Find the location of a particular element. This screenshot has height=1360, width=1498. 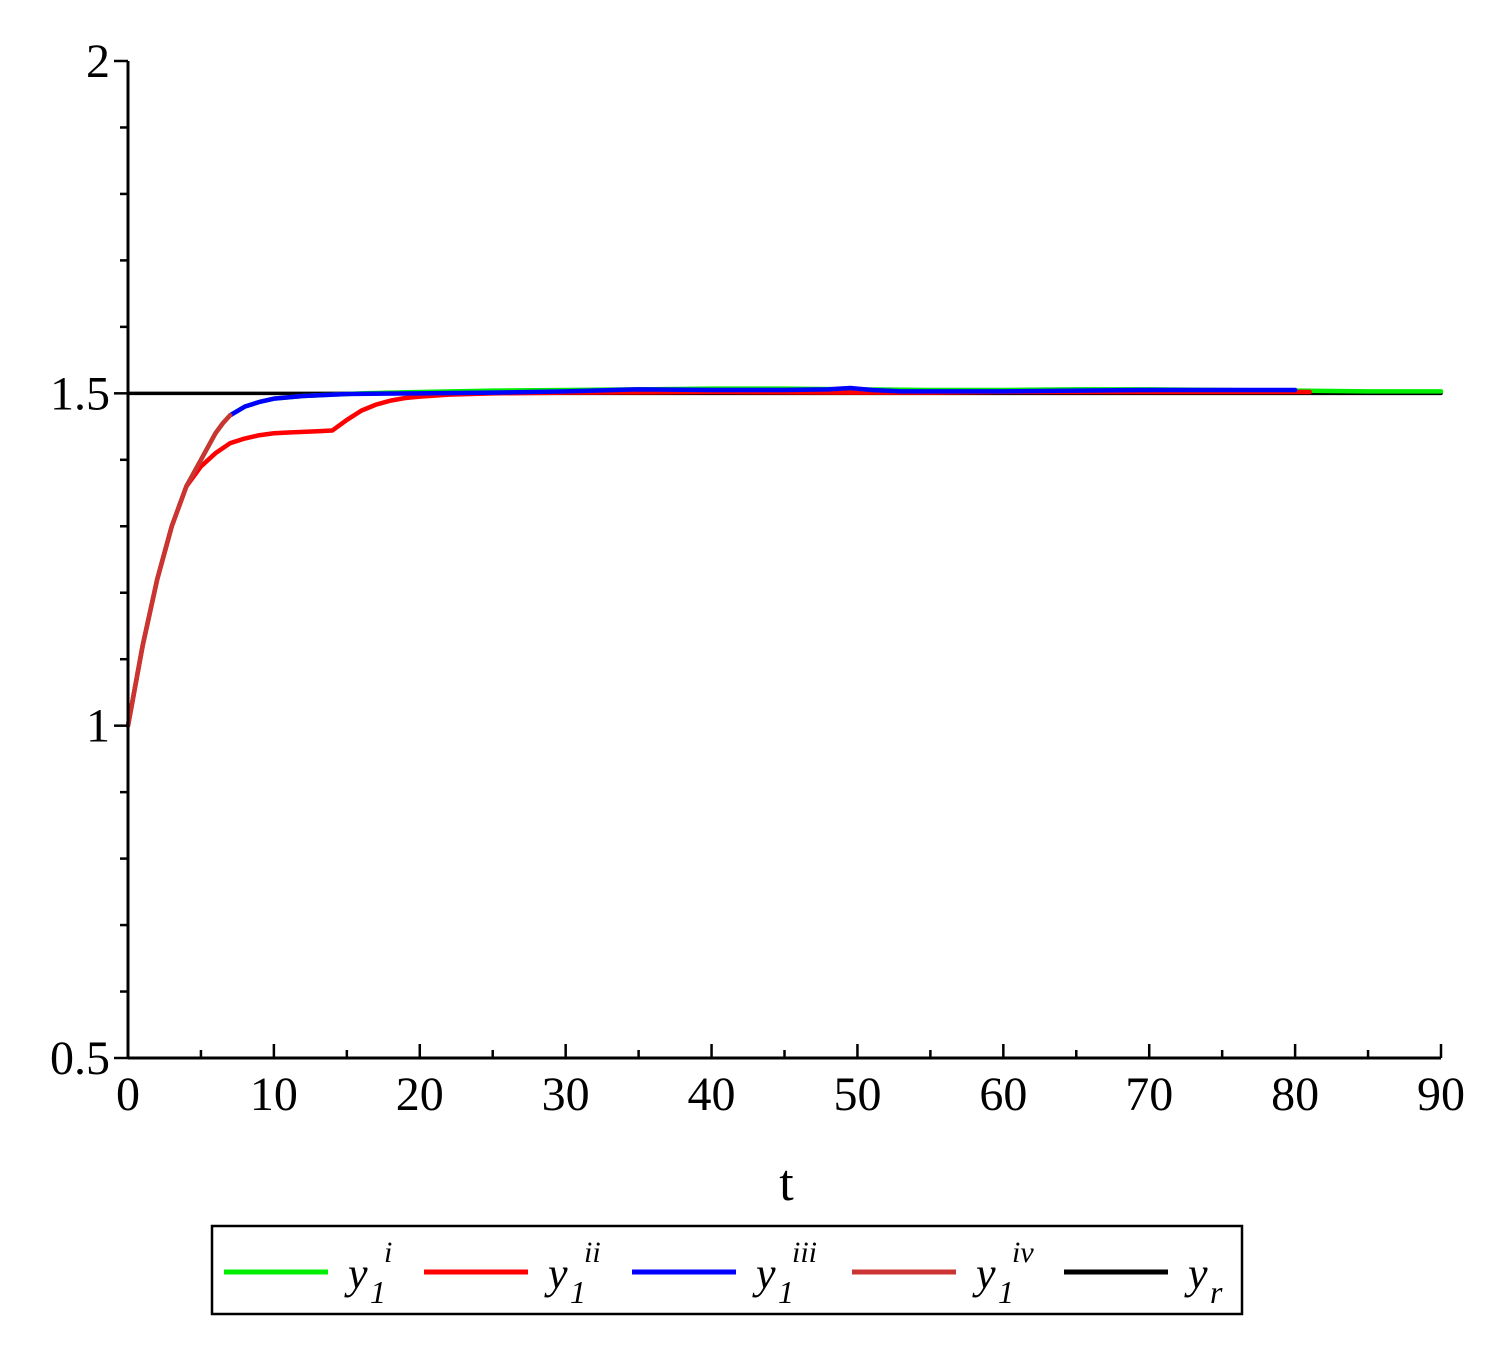

legend-box is located at coordinates (727, 1270).